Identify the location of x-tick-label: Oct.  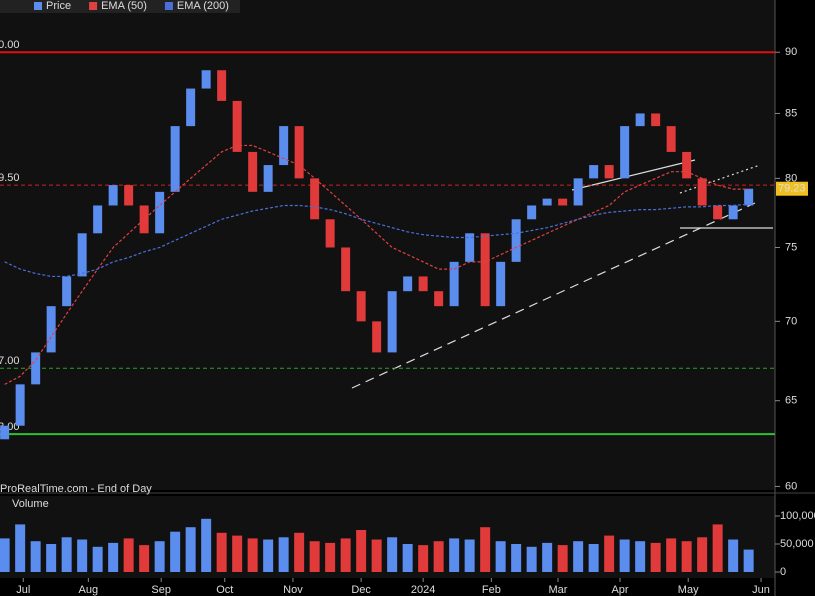
(224, 590).